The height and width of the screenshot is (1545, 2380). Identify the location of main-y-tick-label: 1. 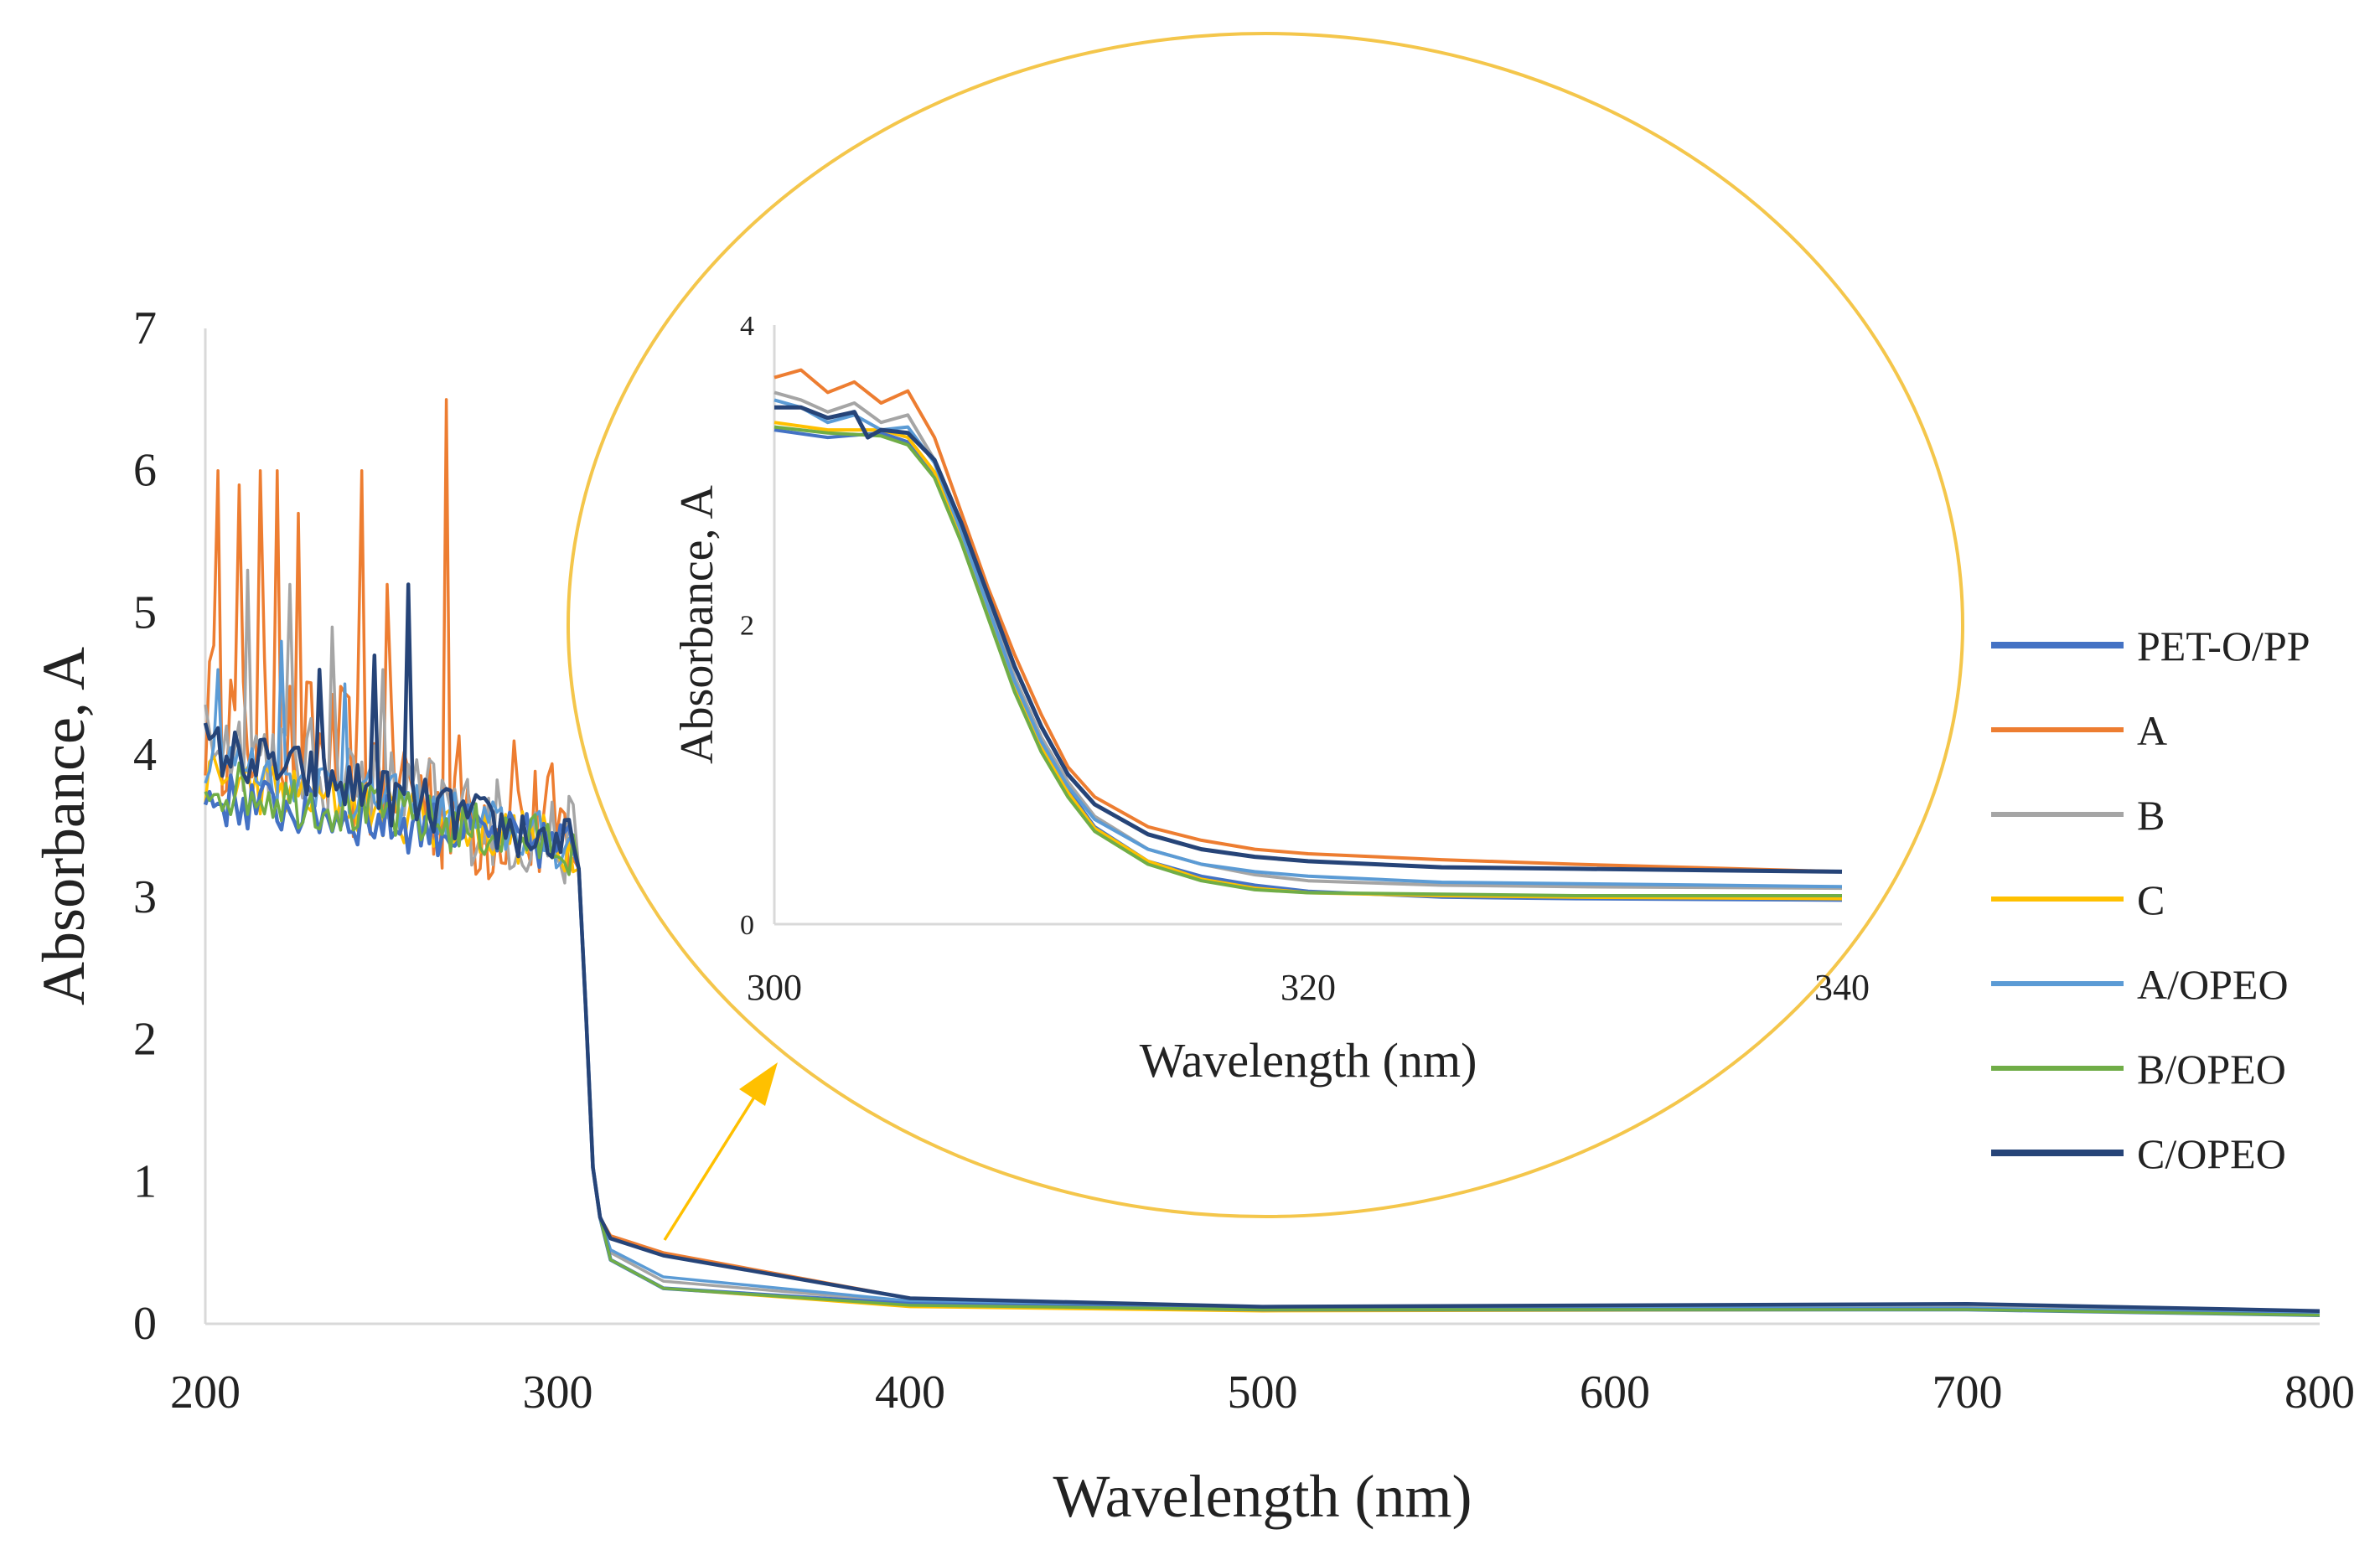
(145, 1181).